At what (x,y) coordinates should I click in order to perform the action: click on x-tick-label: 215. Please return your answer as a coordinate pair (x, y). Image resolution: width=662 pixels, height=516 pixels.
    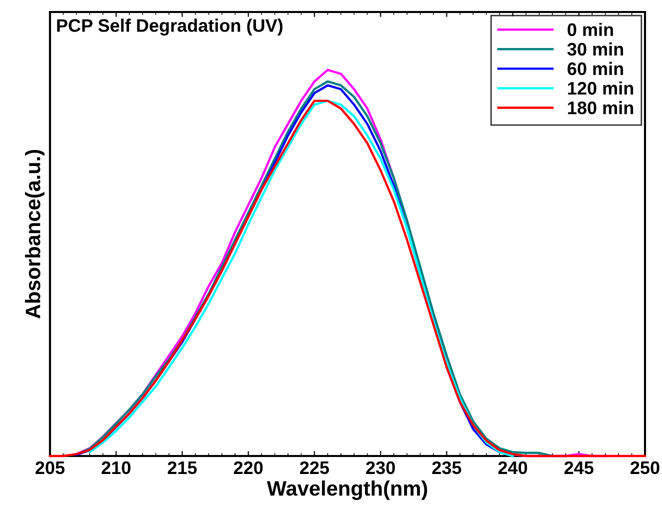
    Looking at the image, I should click on (182, 467).